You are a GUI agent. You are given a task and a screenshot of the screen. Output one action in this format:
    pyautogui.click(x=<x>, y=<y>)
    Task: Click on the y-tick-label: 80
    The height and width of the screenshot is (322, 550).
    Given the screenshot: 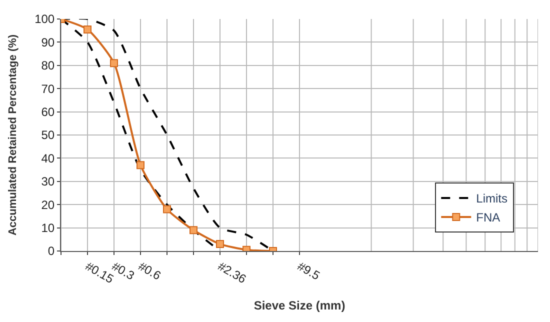 What is the action you would take?
    pyautogui.click(x=48, y=65)
    